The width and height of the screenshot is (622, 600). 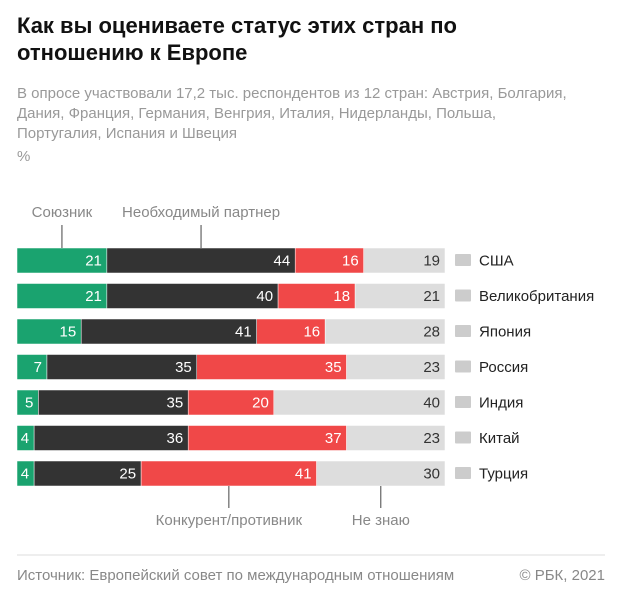 I want to click on category-label: Индия, so click(x=501, y=402).